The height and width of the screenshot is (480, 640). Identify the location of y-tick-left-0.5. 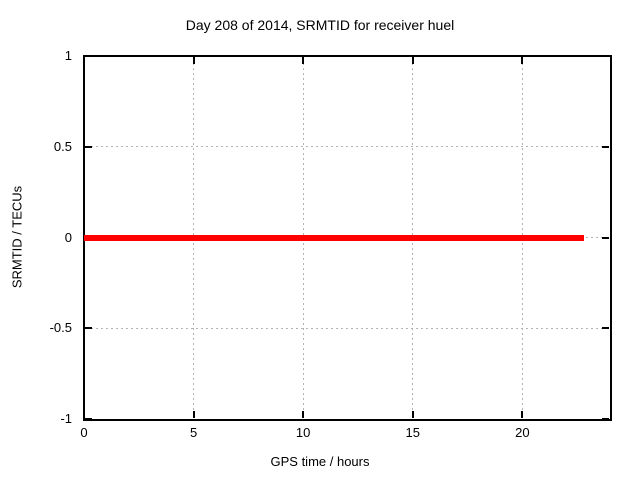
(88, 146).